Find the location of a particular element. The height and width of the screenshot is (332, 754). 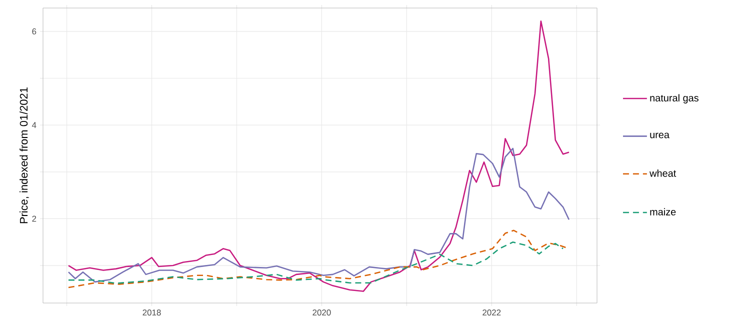

line-series is located at coordinates (316, 262).